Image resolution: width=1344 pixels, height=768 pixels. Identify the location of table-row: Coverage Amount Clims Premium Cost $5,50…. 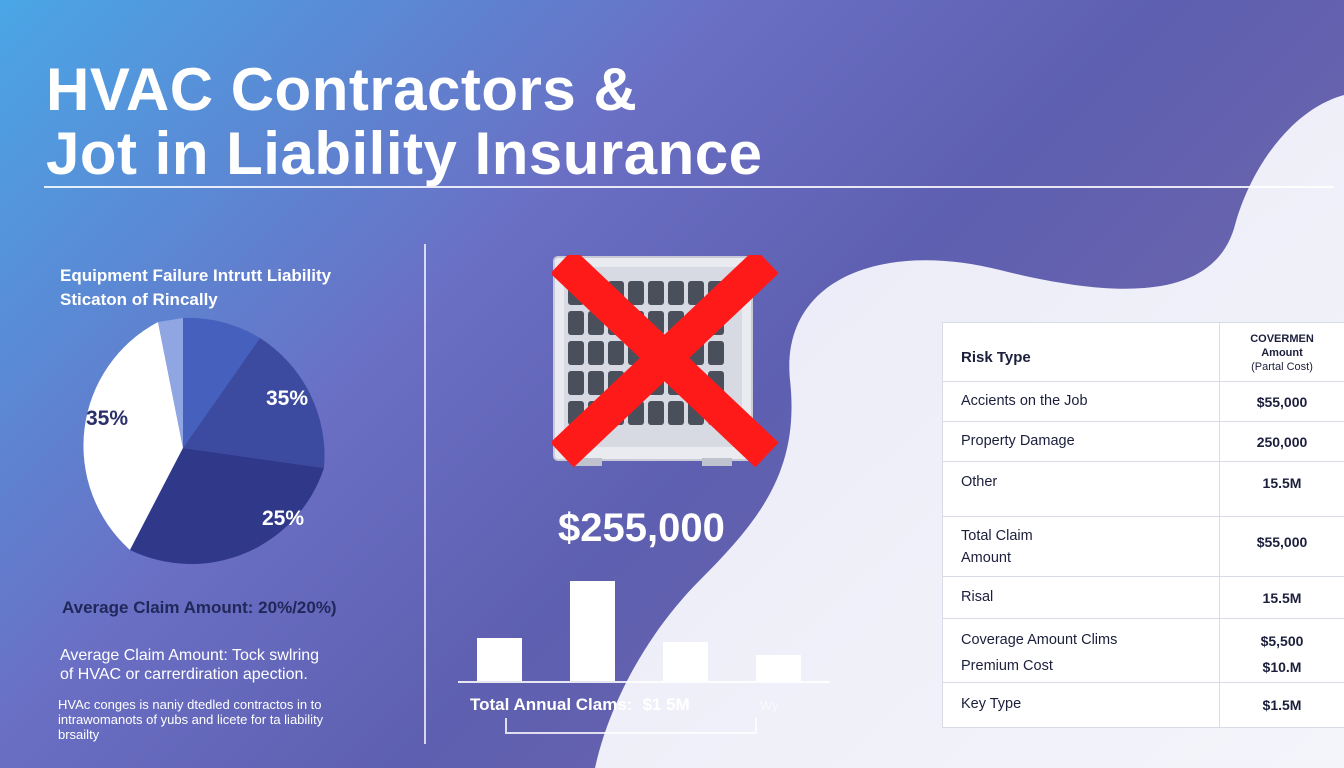
(1143, 650).